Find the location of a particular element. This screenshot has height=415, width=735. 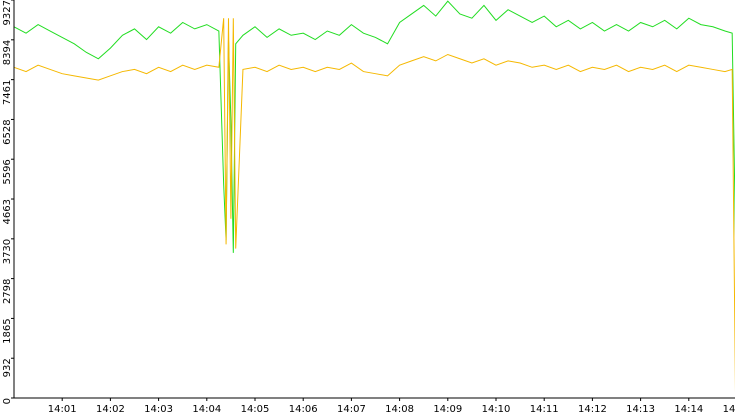

x-tick-label: 14:12 is located at coordinates (592, 409).